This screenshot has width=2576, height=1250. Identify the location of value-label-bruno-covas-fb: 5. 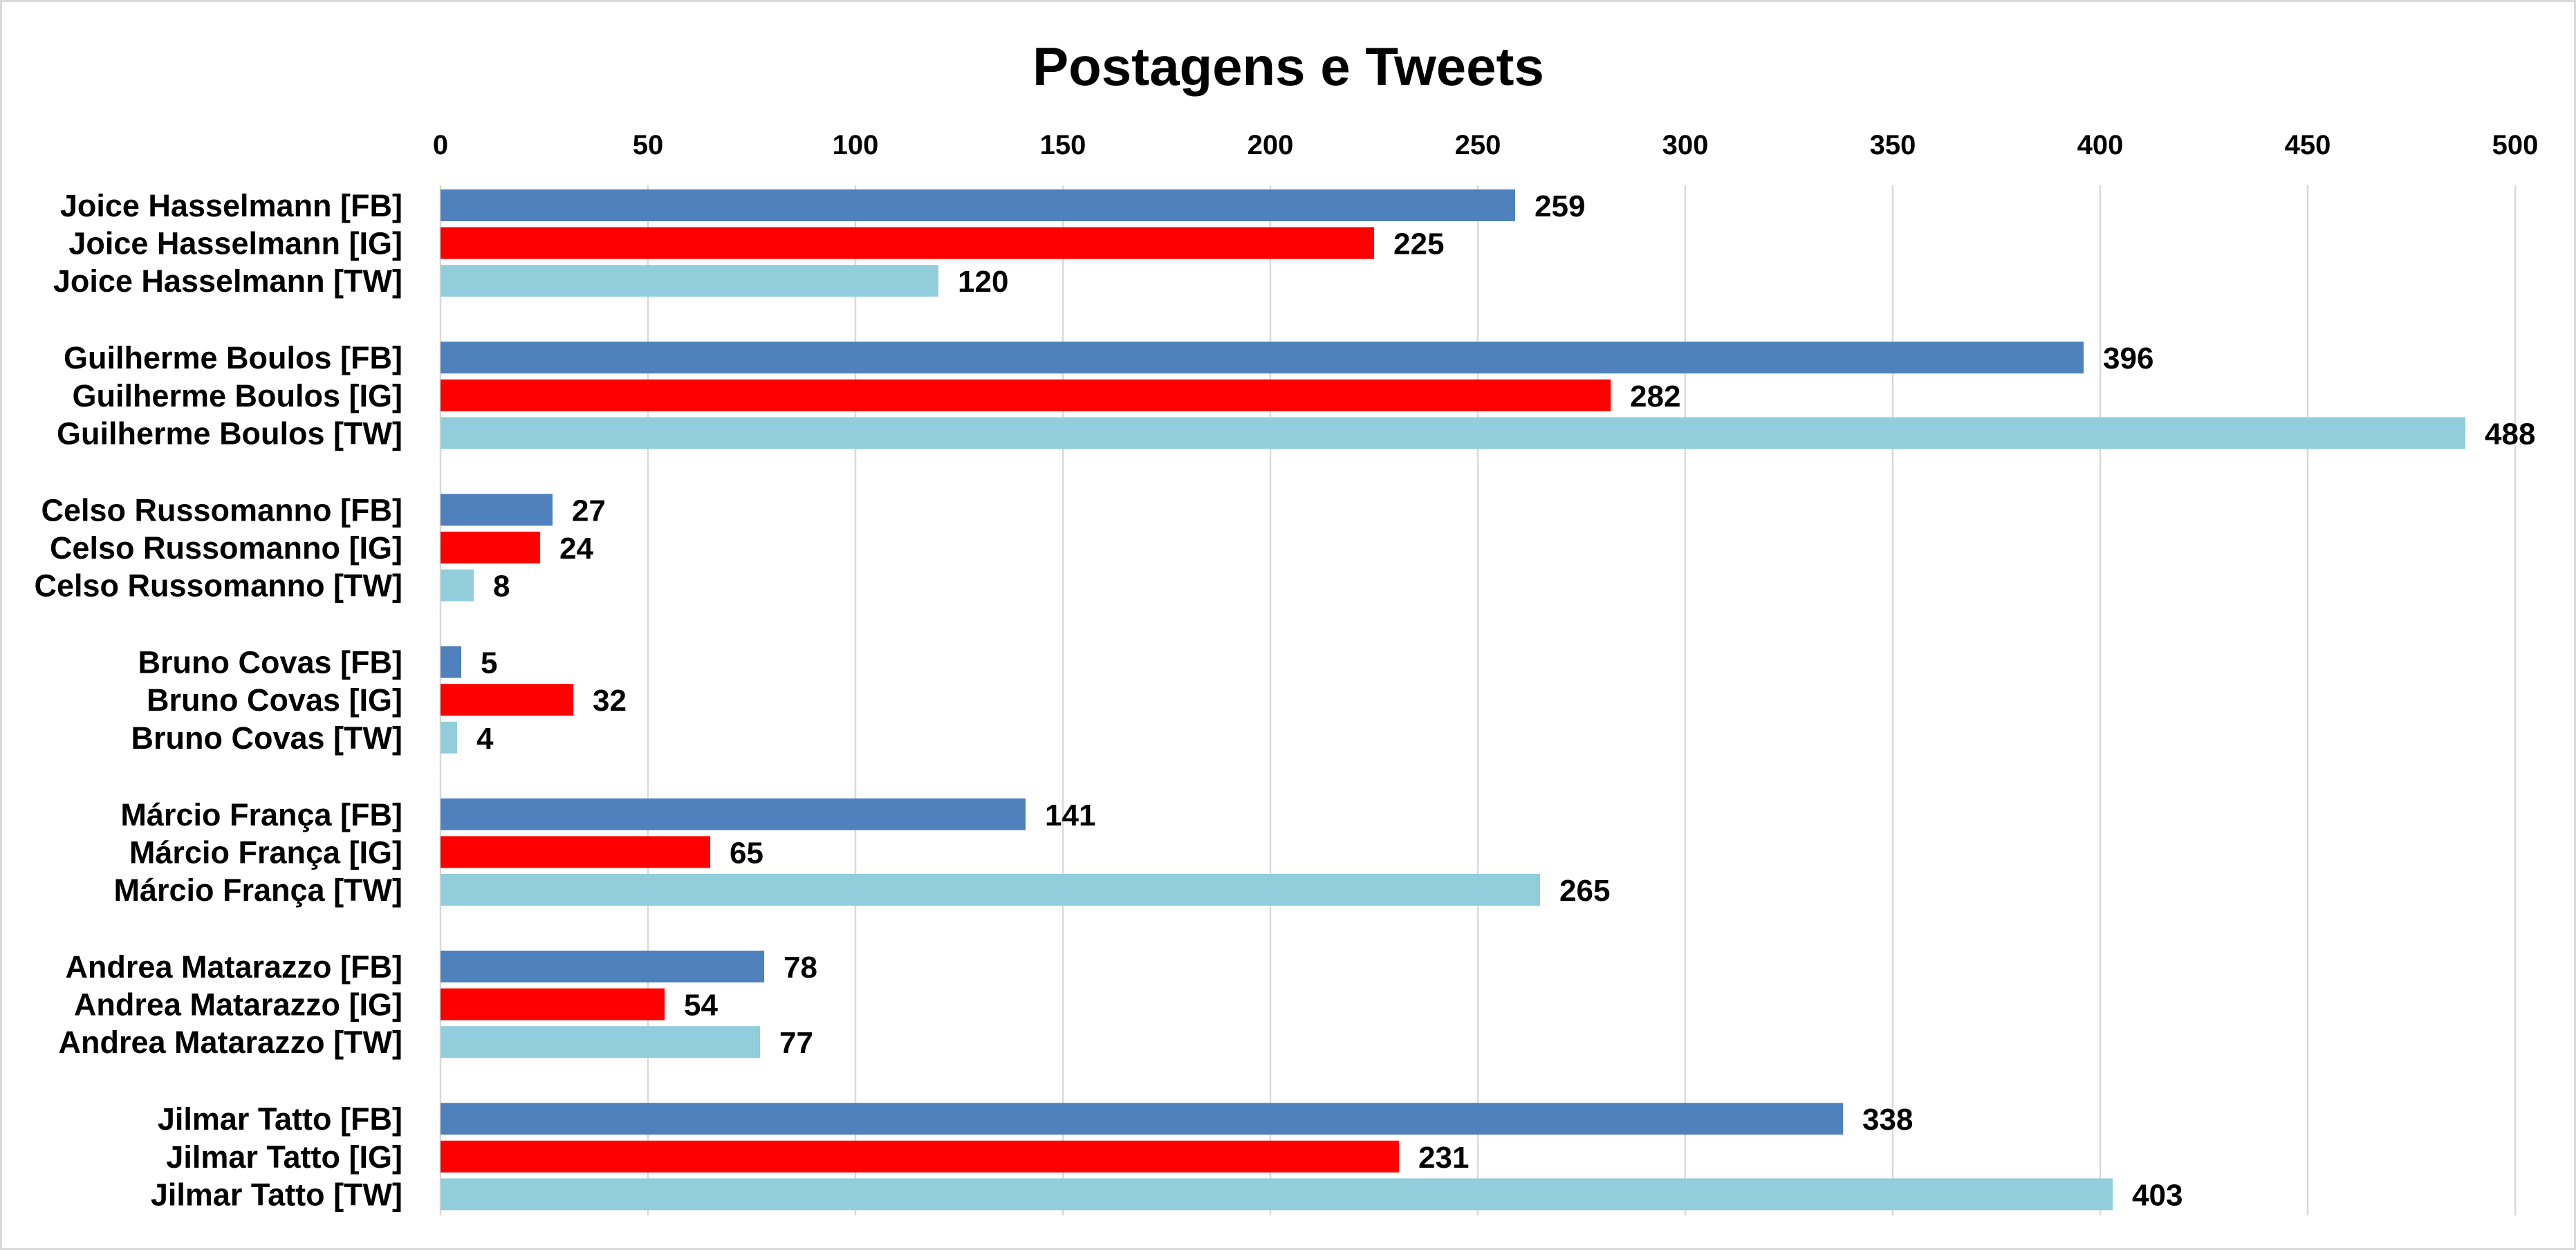
(489, 663).